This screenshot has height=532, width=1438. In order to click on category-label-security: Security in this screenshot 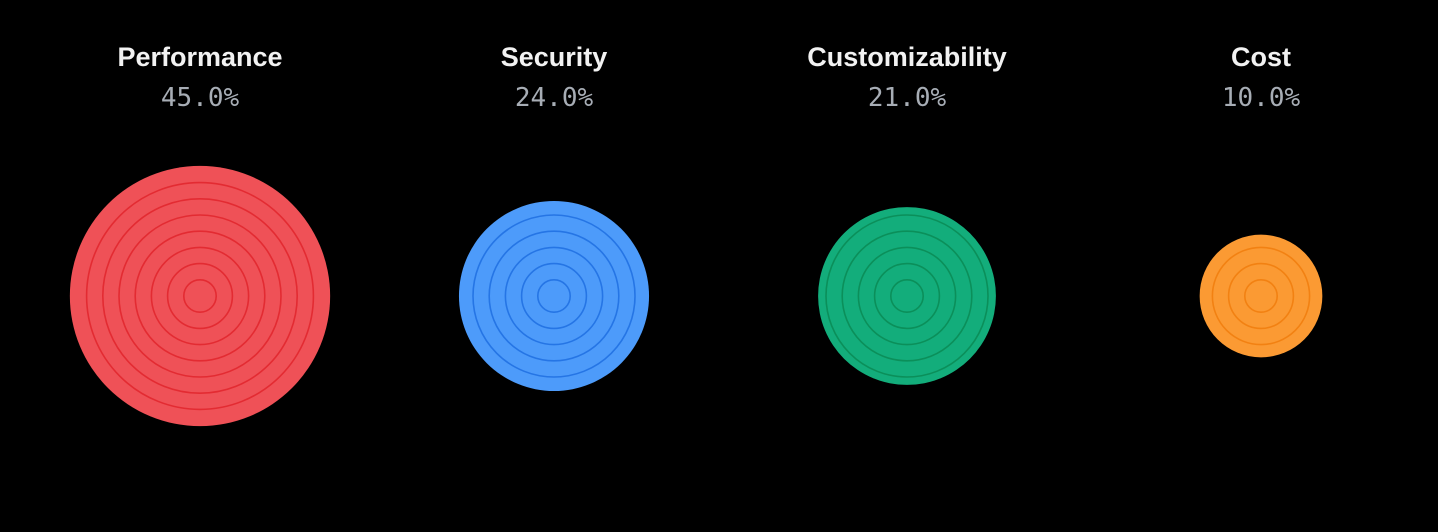, I will do `click(554, 57)`.